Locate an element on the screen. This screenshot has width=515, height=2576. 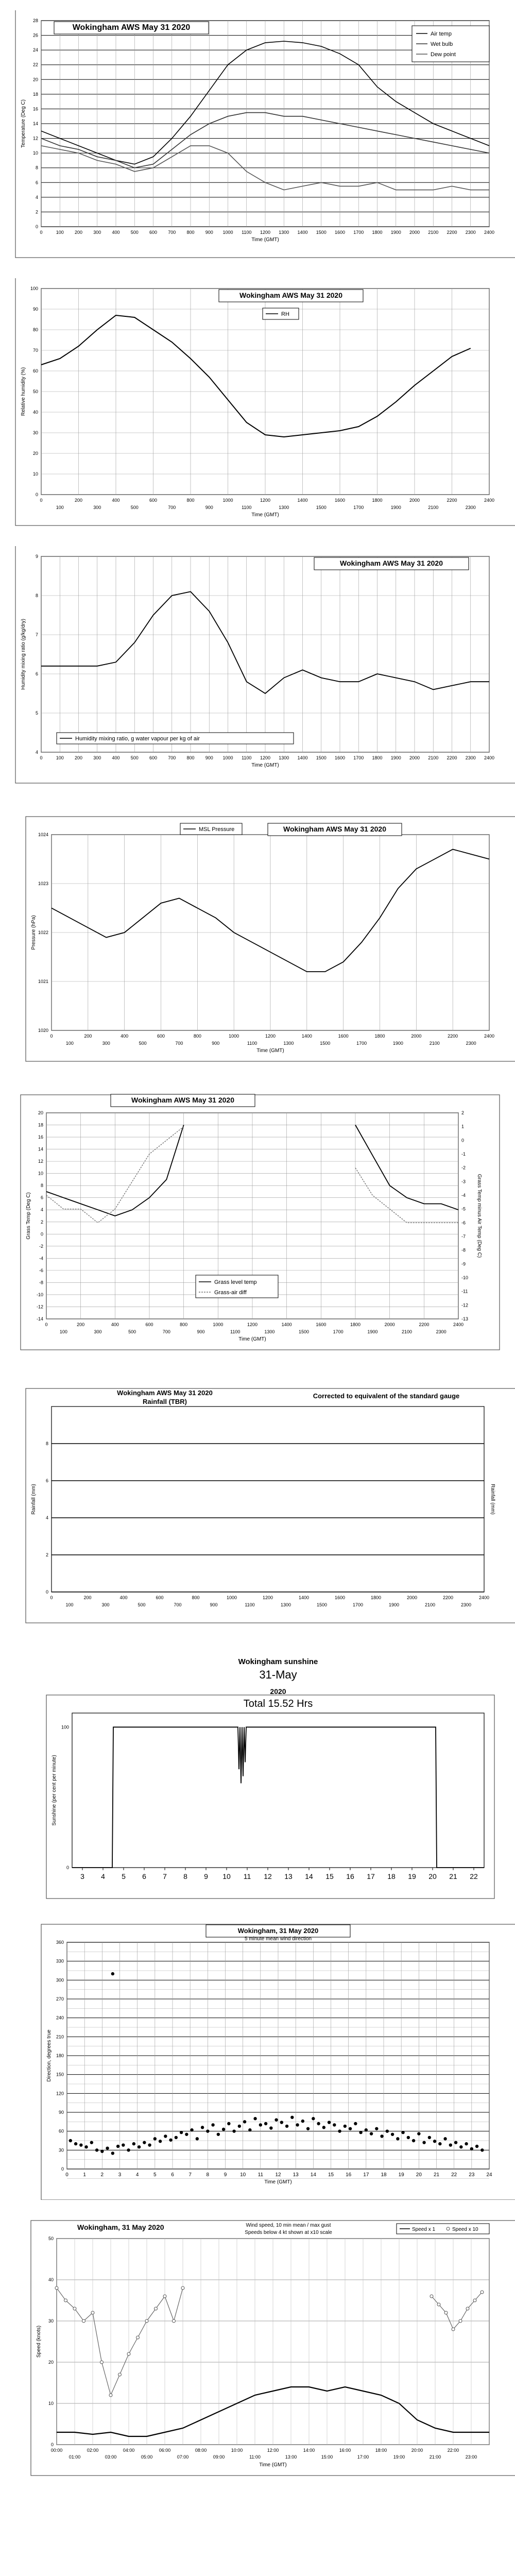
x-tick-label: 19:00 is located at coordinates (399, 2457).